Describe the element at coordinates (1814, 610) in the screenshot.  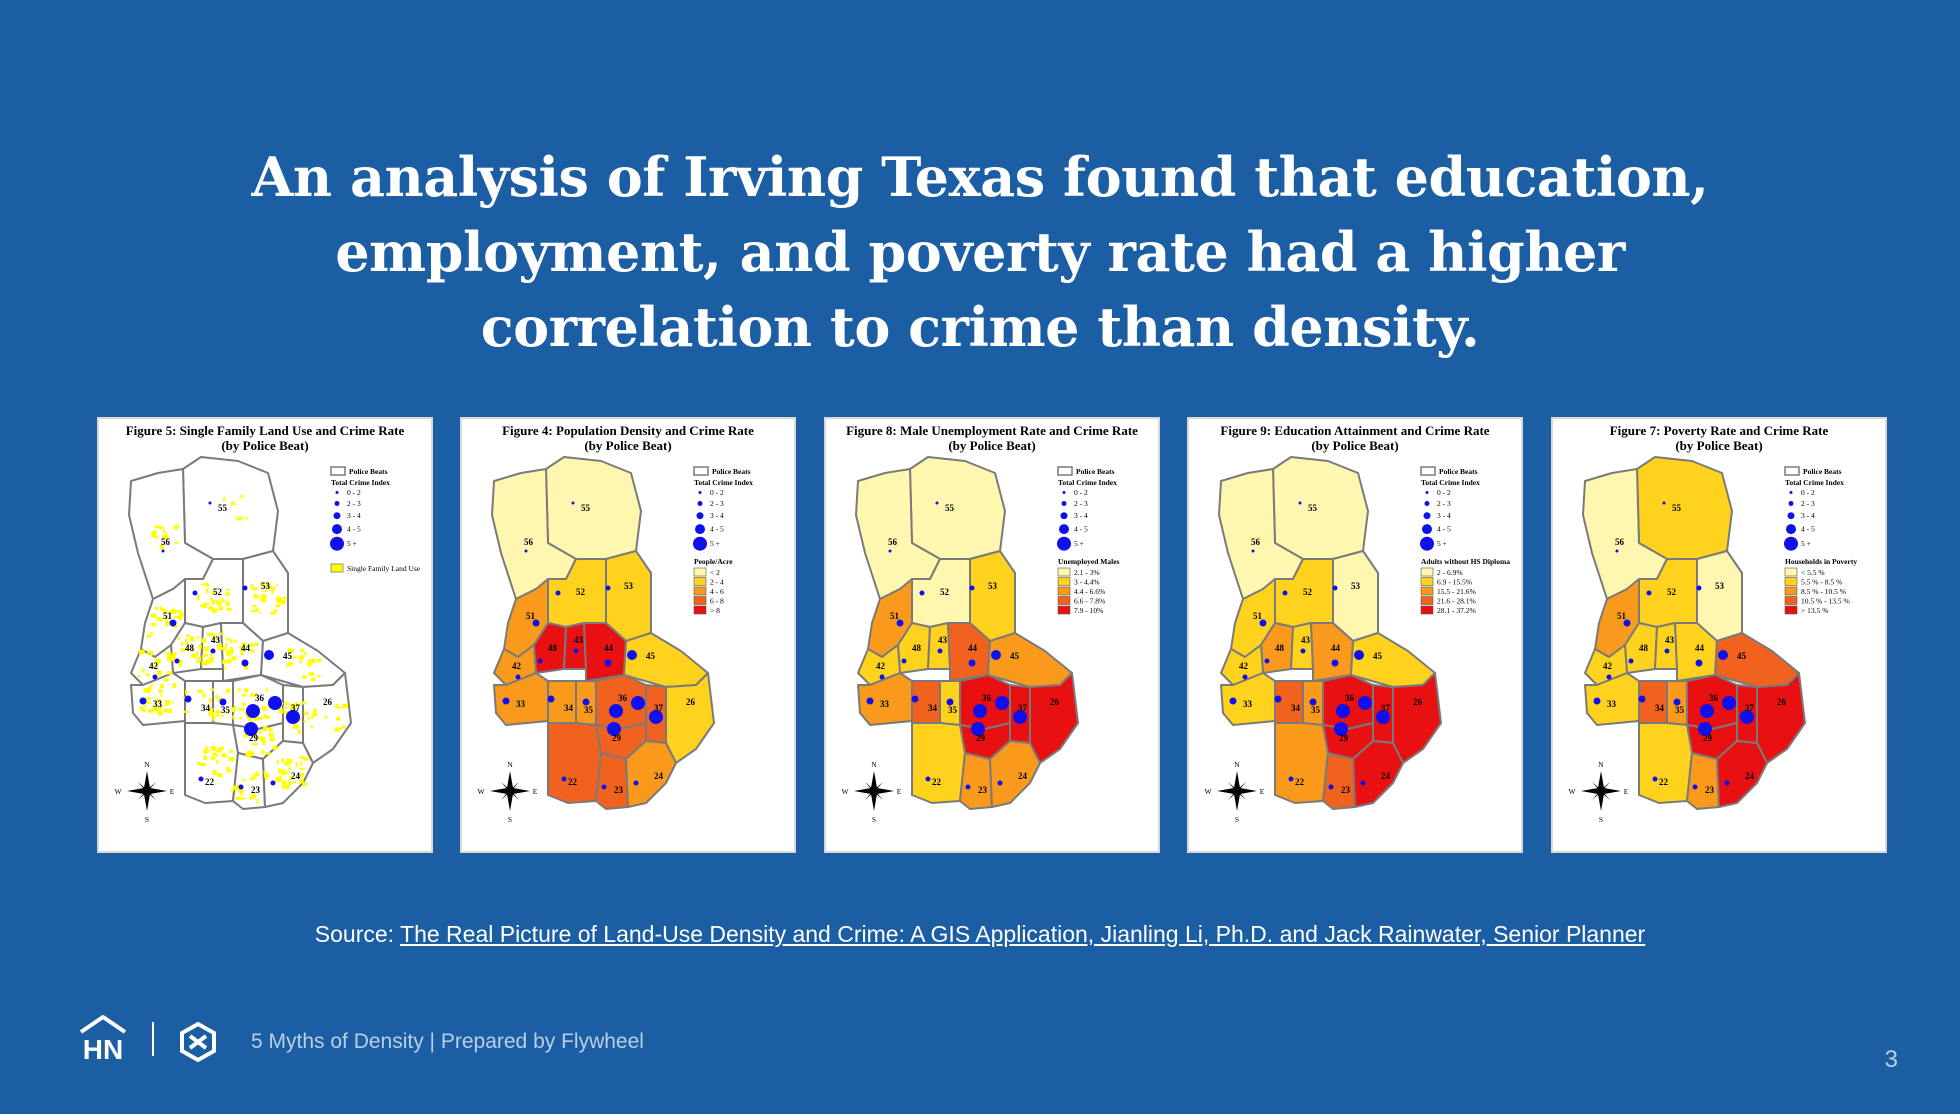
I see `legend-layer-class: > 13.5 %` at that location.